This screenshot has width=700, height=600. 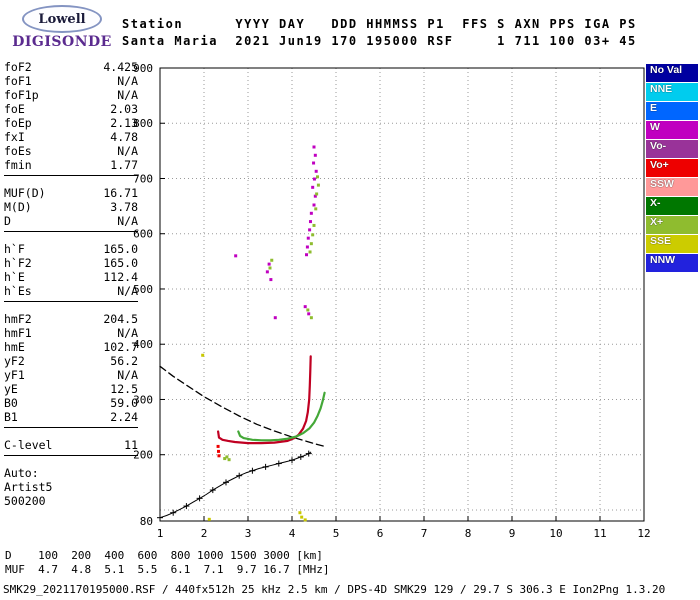 What do you see at coordinates (18, 319) in the screenshot?
I see `param-label: hmF2` at bounding box center [18, 319].